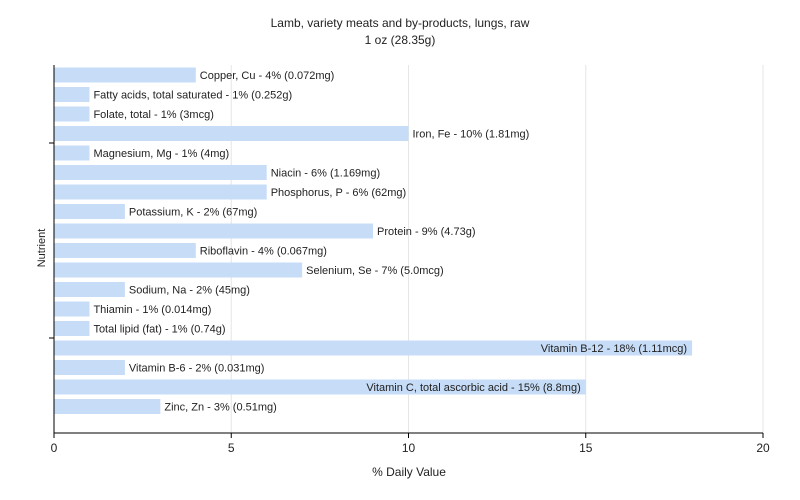  Describe the element at coordinates (42, 248) in the screenshot. I see `y-axis-title: Nutrient` at that location.